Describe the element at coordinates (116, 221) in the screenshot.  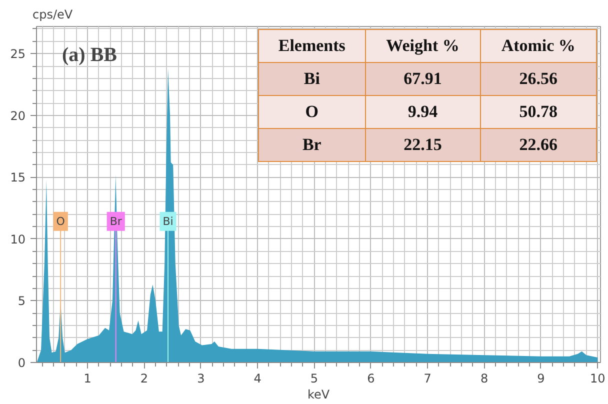
I see `ref-line-label: Br` at that location.